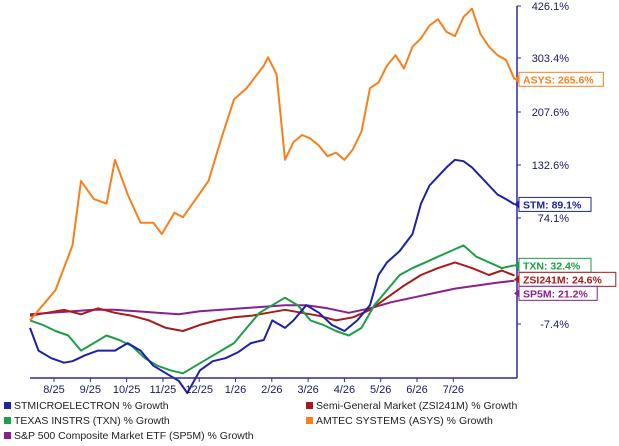  I want to click on end-label-text: SP5M: 21.2%, so click(555, 294).